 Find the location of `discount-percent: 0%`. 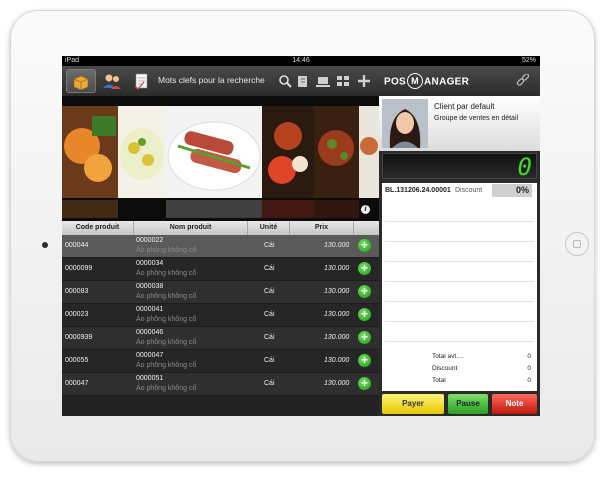

discount-percent: 0% is located at coordinates (512, 190).